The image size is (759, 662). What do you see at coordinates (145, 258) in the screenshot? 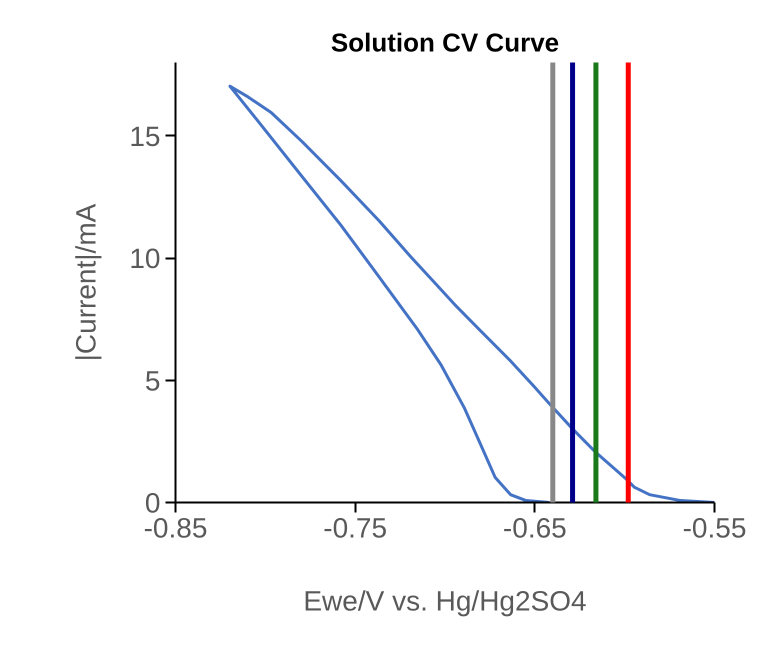
I see `y-tick-label: 10` at bounding box center [145, 258].